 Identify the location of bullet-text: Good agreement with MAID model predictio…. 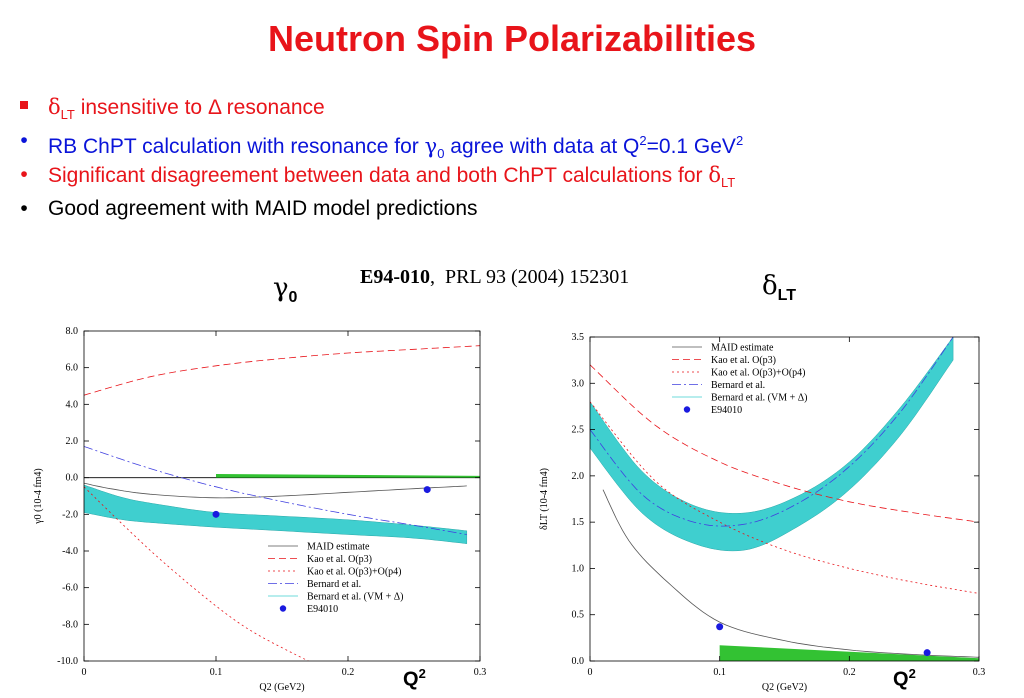
(263, 208).